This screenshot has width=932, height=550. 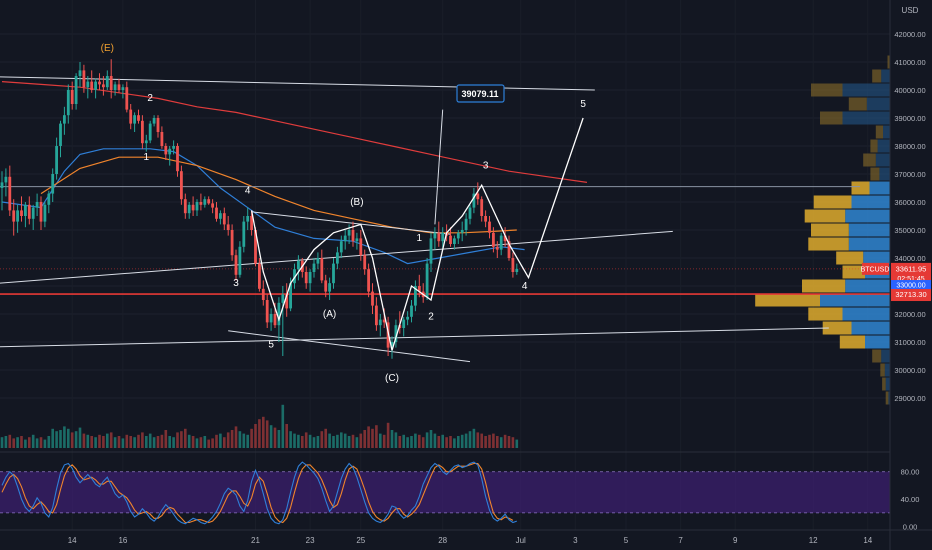 I want to click on volume-profile, so click(x=823, y=230).